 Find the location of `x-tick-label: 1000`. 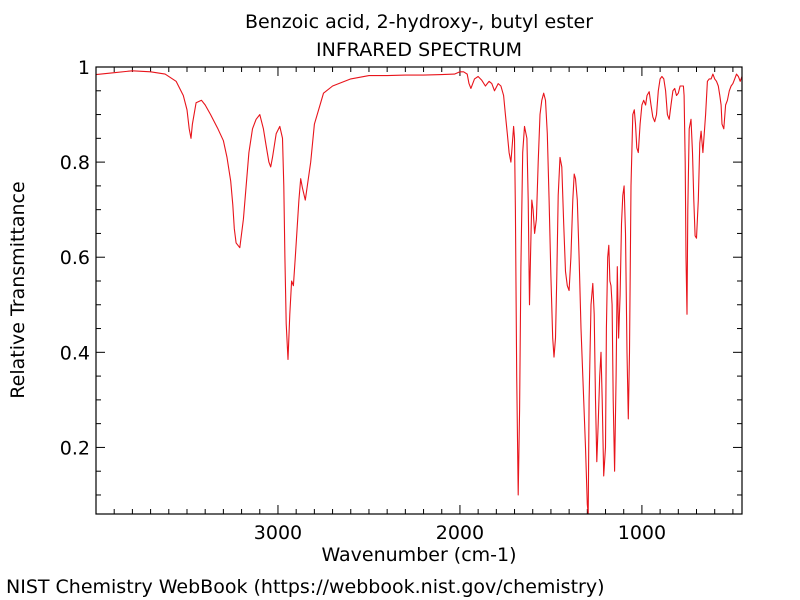

x-tick-label: 1000 is located at coordinates (642, 533).